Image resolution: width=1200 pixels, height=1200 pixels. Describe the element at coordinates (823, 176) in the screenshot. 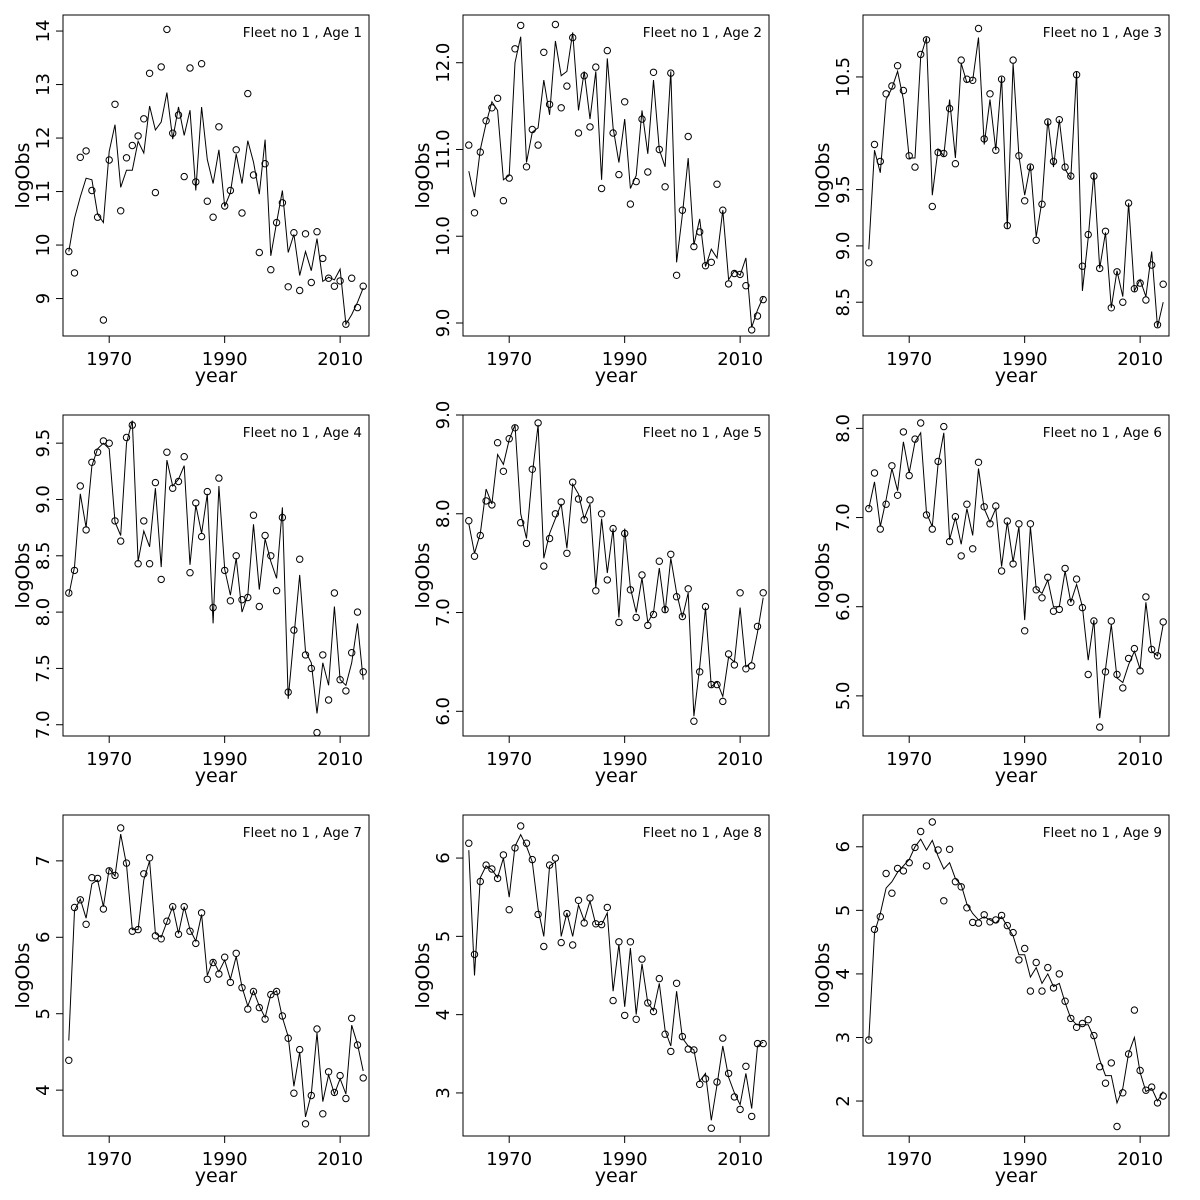

I see `y-axis-title: logObs` at that location.